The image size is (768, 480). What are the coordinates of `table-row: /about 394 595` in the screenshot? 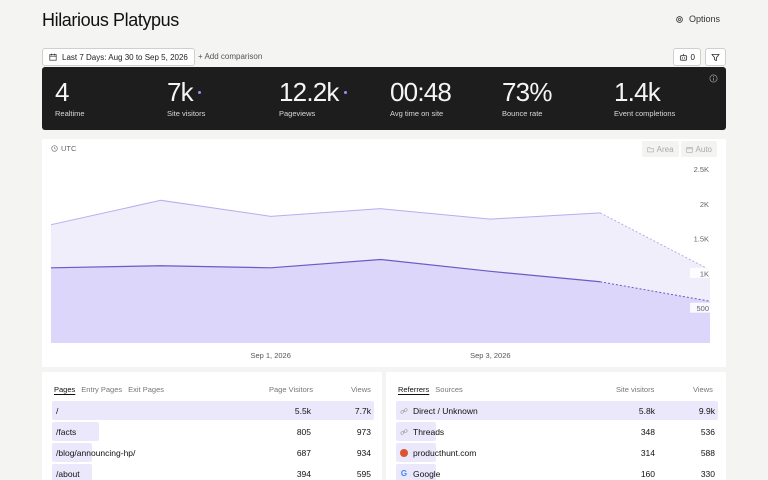 It's located at (213, 471).